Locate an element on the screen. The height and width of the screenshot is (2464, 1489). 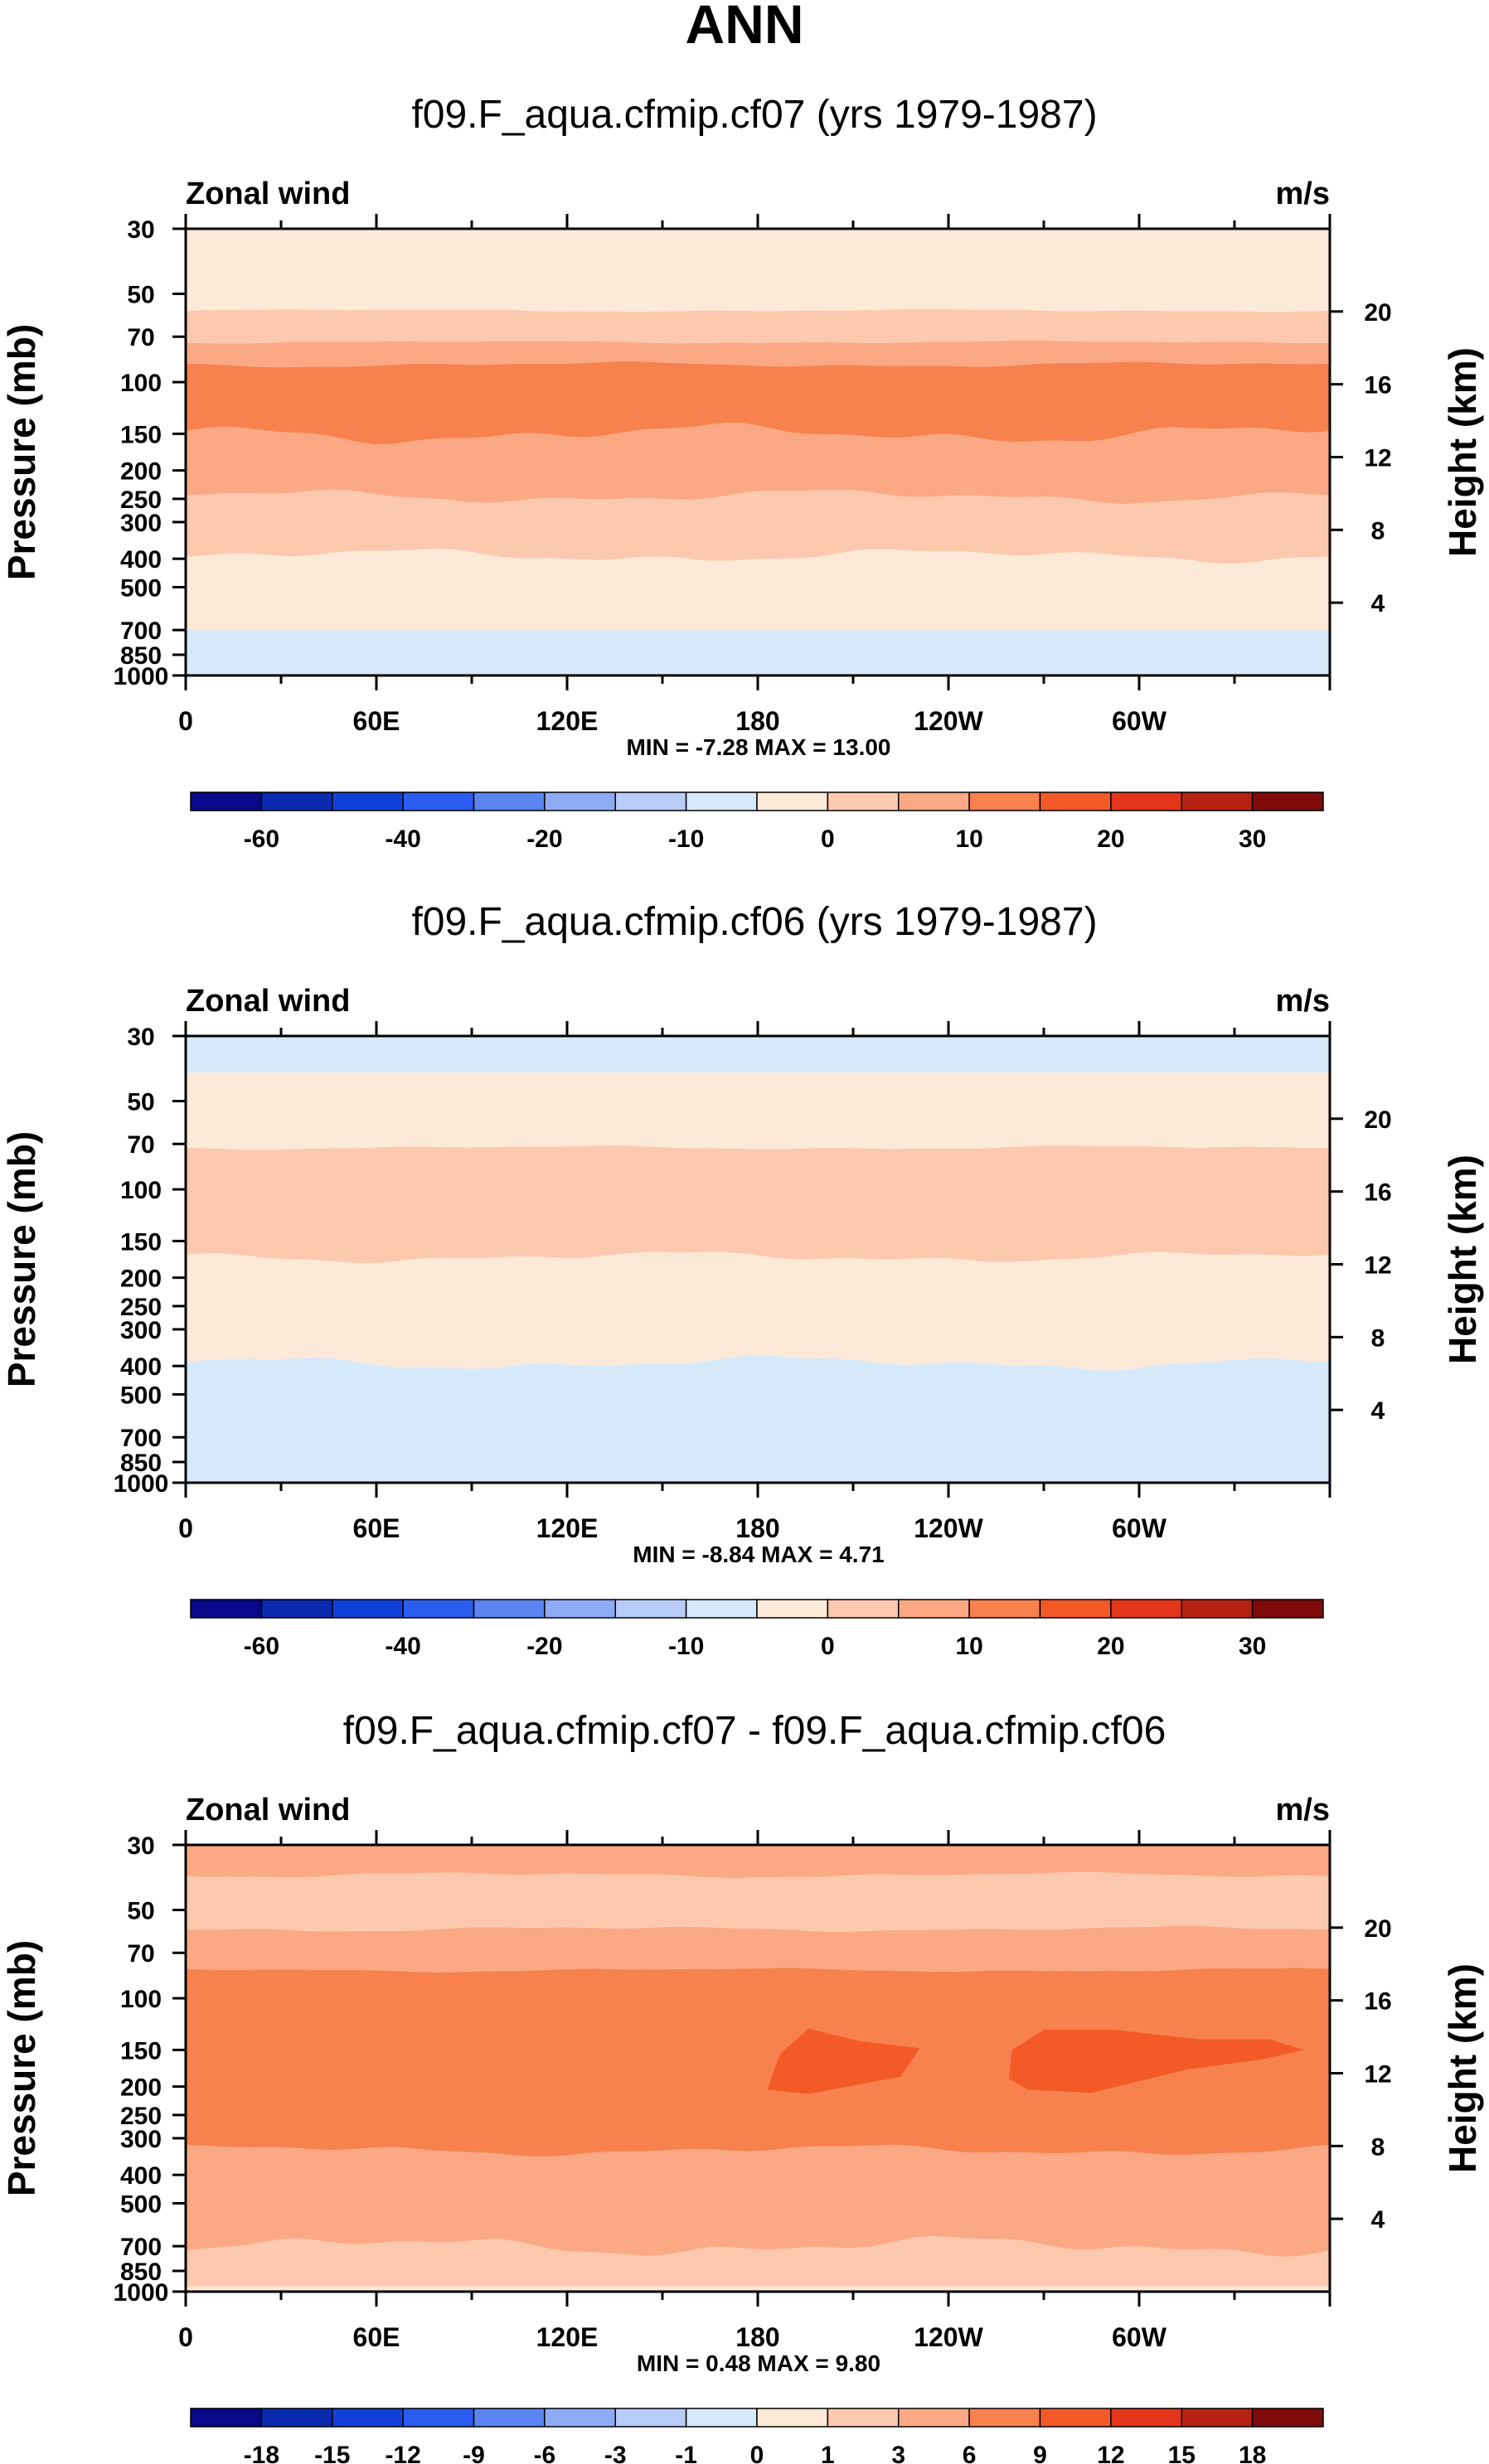
min-max-stats: MIN = 0.48 MAX = 9.80 is located at coordinates (759, 2363).